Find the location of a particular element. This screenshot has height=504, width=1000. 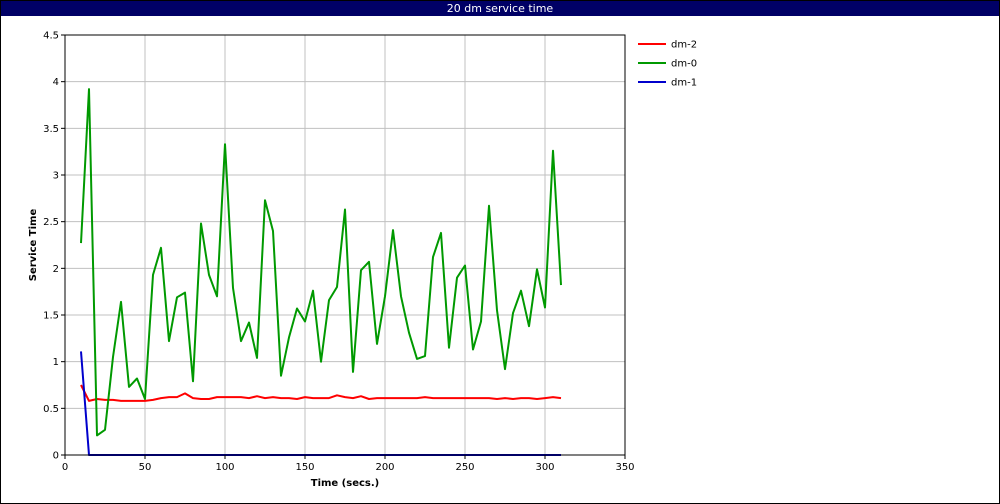

y-tick-label: 4.5 is located at coordinates (51, 36).